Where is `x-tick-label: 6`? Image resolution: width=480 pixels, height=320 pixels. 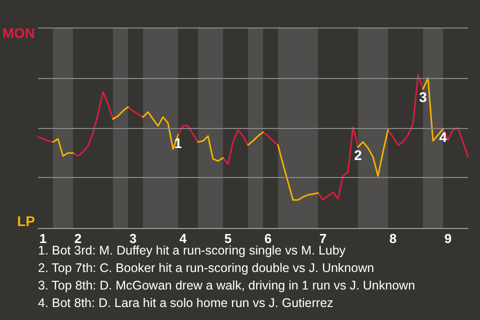 x-tick-label: 6 is located at coordinates (268, 238).